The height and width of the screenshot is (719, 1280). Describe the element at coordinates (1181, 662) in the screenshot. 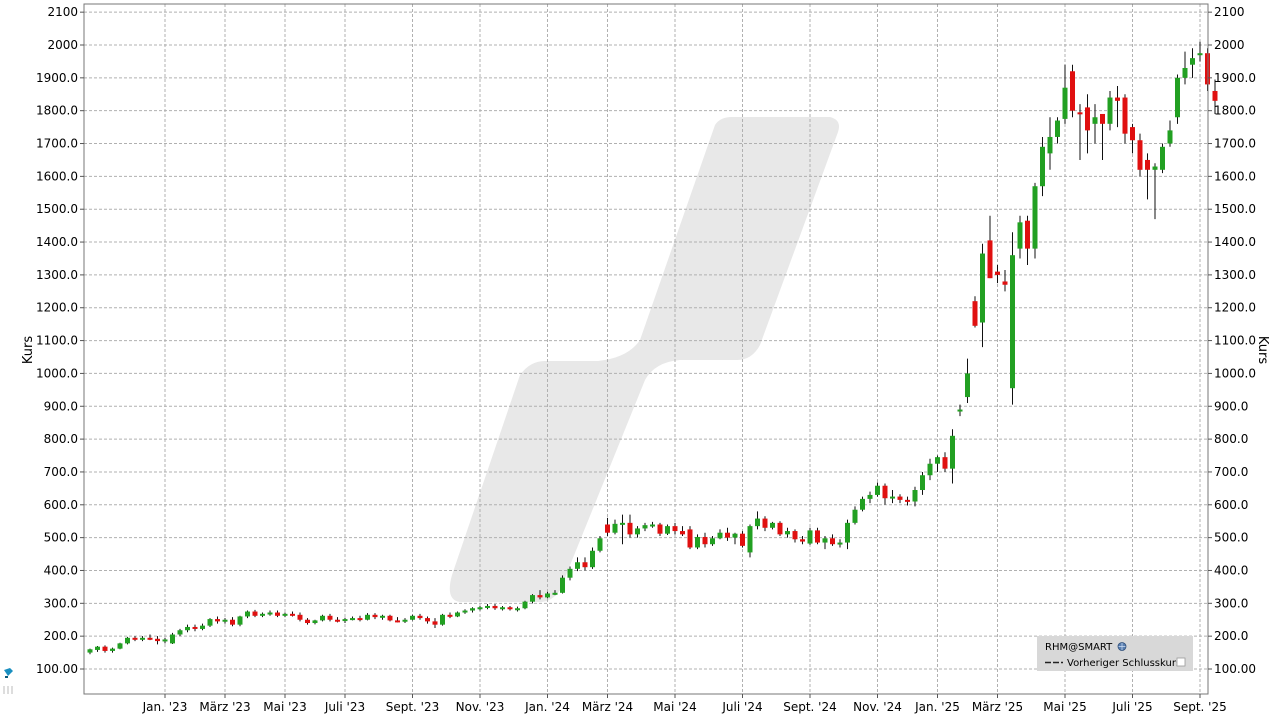

I see `legend-checkbox` at that location.